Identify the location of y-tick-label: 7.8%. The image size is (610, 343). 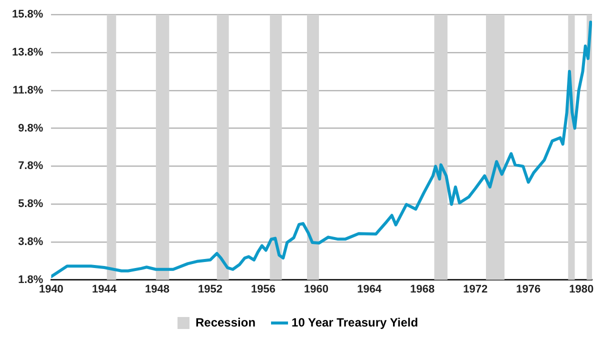
(31, 166).